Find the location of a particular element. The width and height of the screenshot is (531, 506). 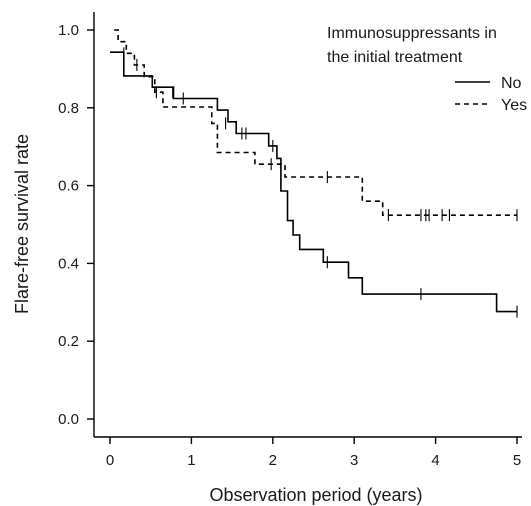

y-ticks: 0.0 0.2 0.4 0.6 0.8 1.0 is located at coordinates (76, 225).